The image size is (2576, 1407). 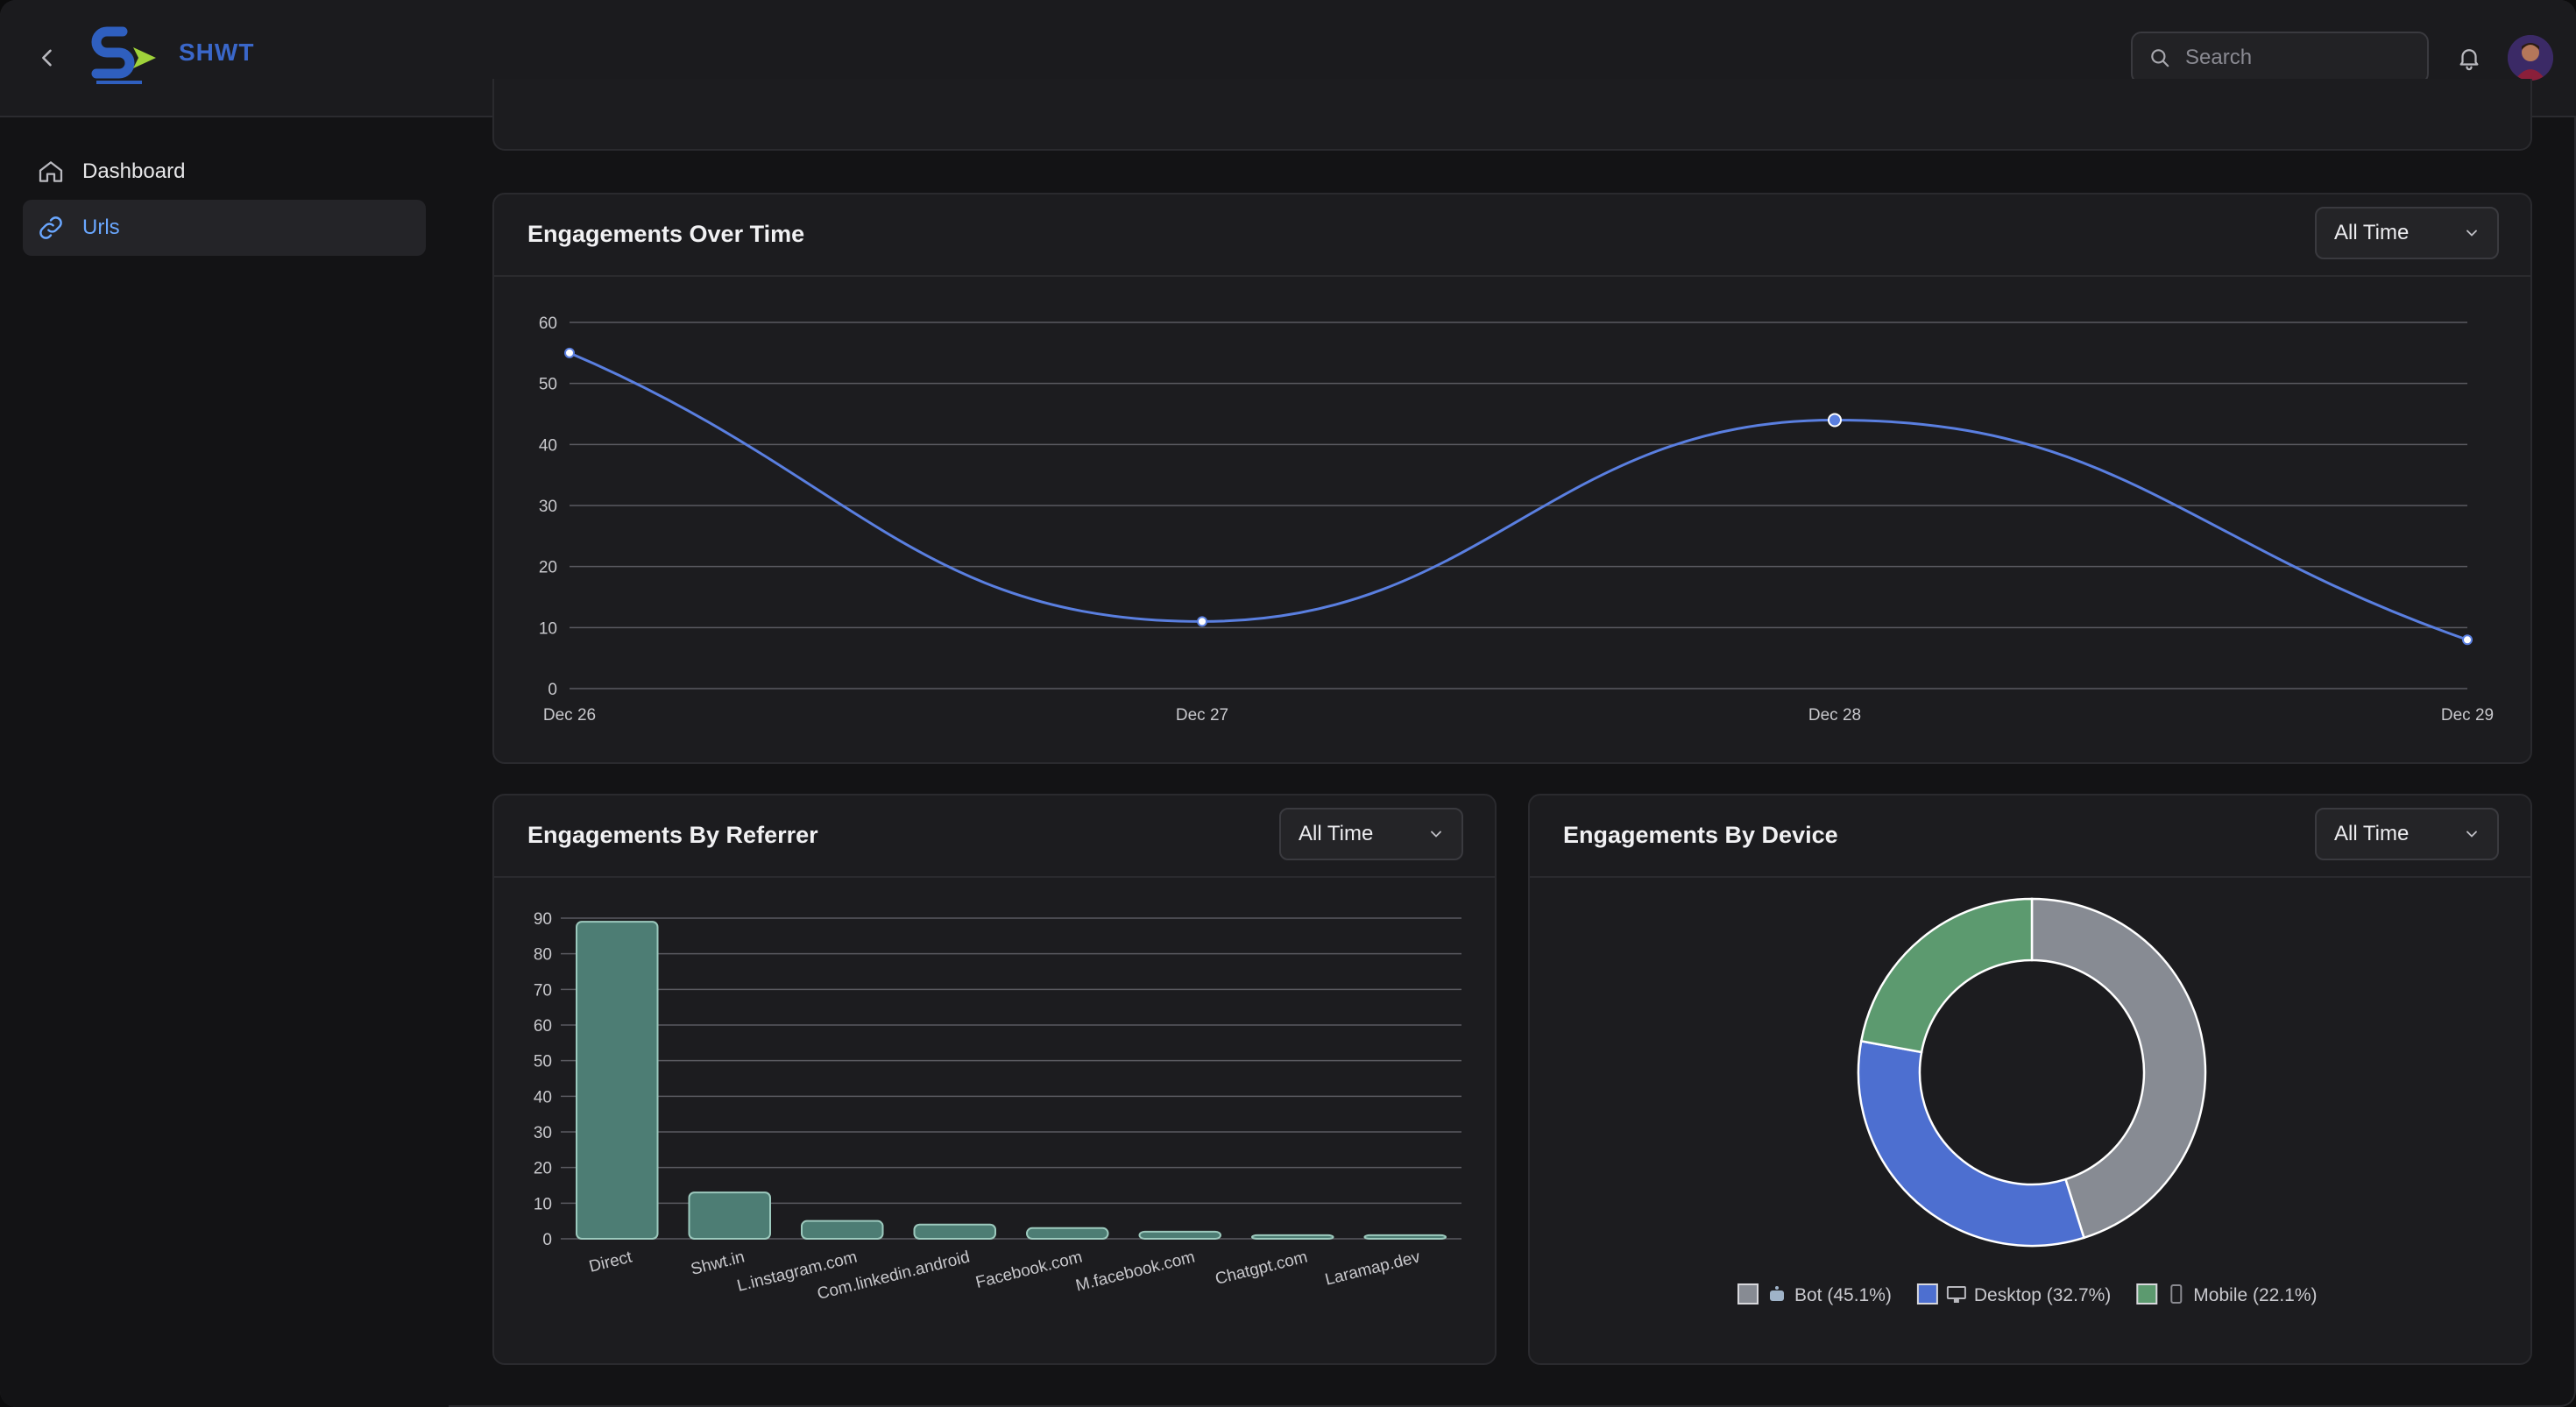 I want to click on y-tick-label: 70, so click(x=543, y=990).